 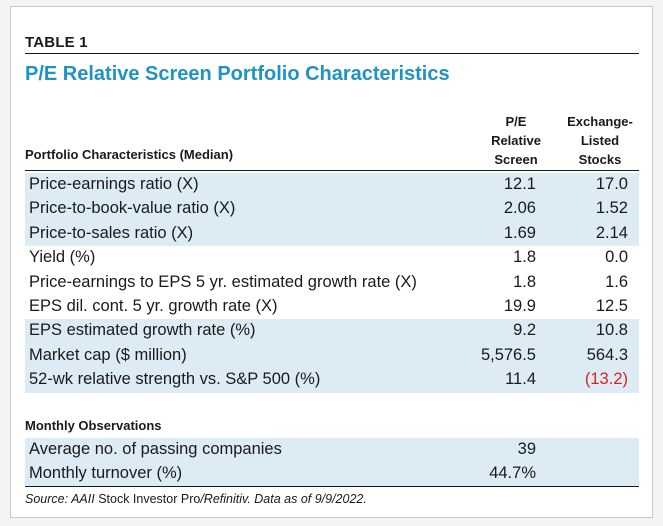 What do you see at coordinates (600, 121) in the screenshot?
I see `header-col2-line1: Exchange-` at bounding box center [600, 121].